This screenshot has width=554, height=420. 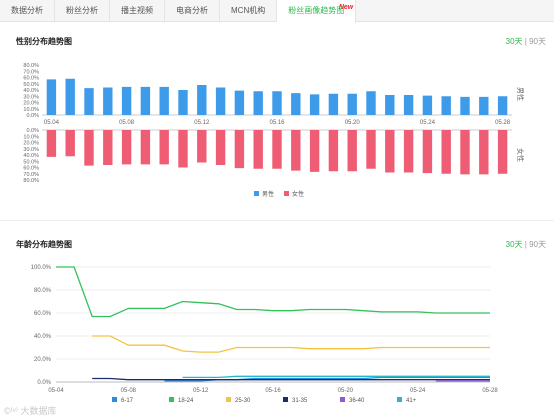 I want to click on x-tick-label: 05-12, so click(x=201, y=391).